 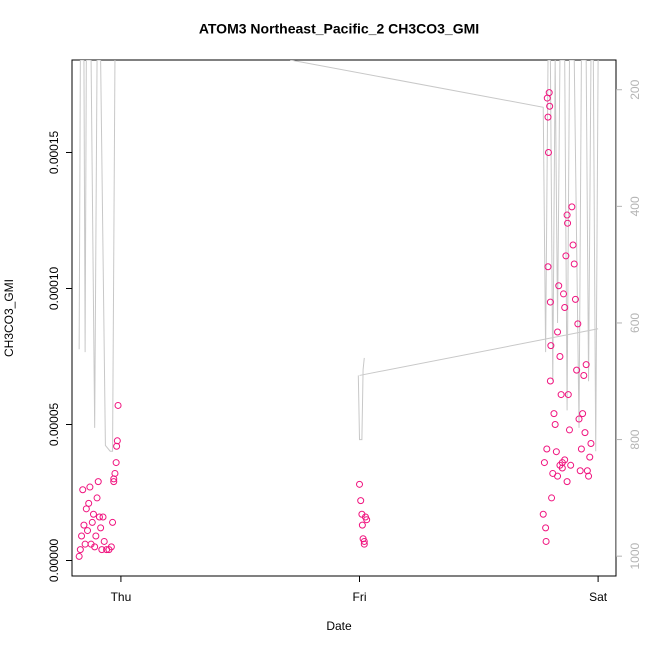 What do you see at coordinates (54, 152) in the screenshot?
I see `y-tick-label: 0.00015` at bounding box center [54, 152].